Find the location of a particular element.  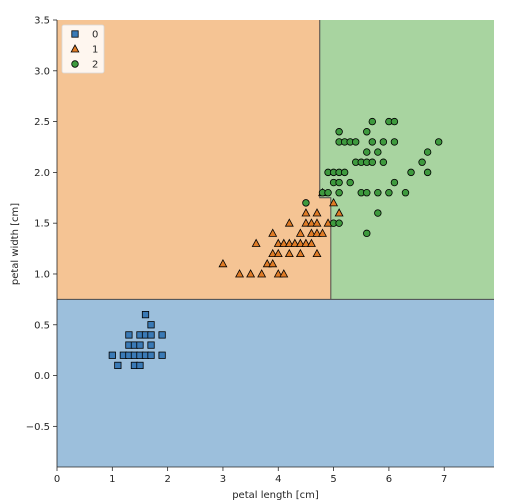

legend-label-0: 0 is located at coordinates (95, 35).